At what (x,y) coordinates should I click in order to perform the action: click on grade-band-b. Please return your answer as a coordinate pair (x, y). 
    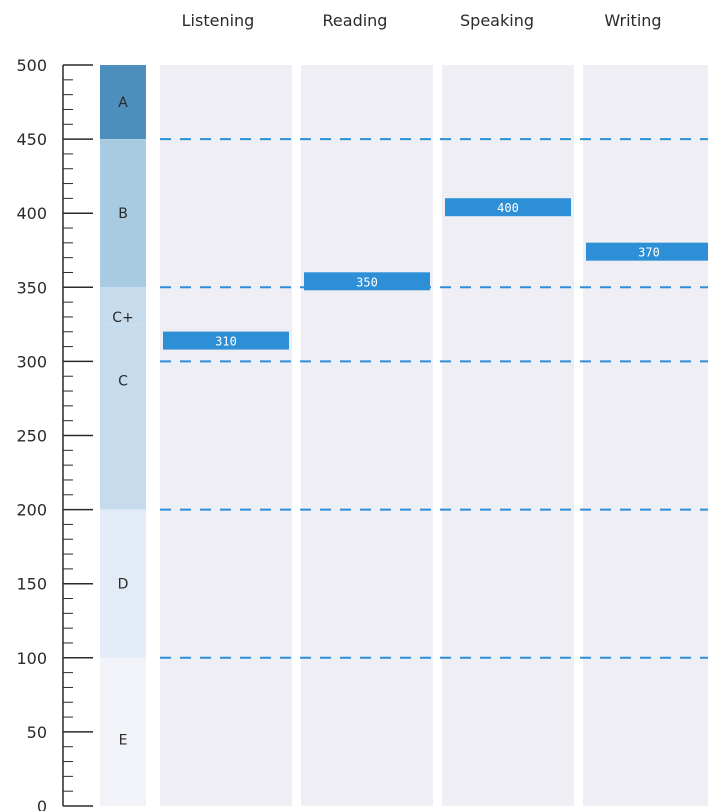
    Looking at the image, I should click on (123, 213).